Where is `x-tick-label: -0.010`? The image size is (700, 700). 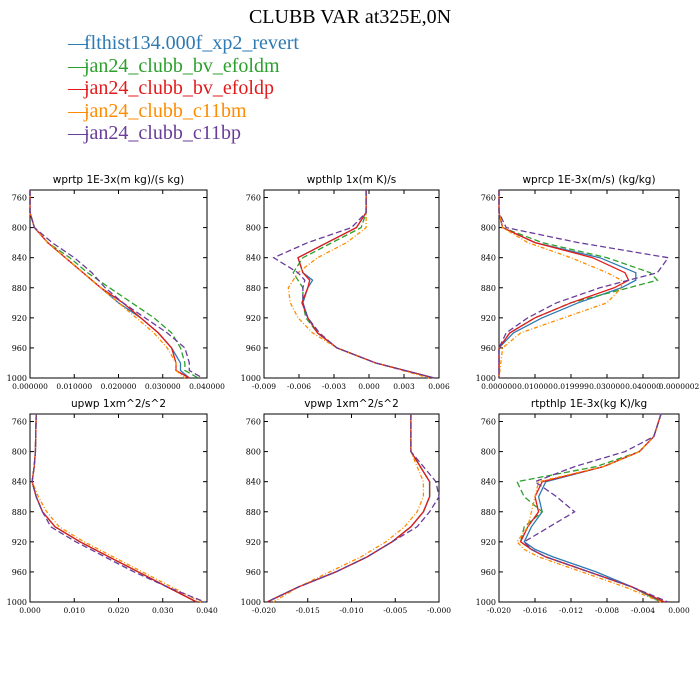 x-tick-label: -0.010 is located at coordinates (351, 610).